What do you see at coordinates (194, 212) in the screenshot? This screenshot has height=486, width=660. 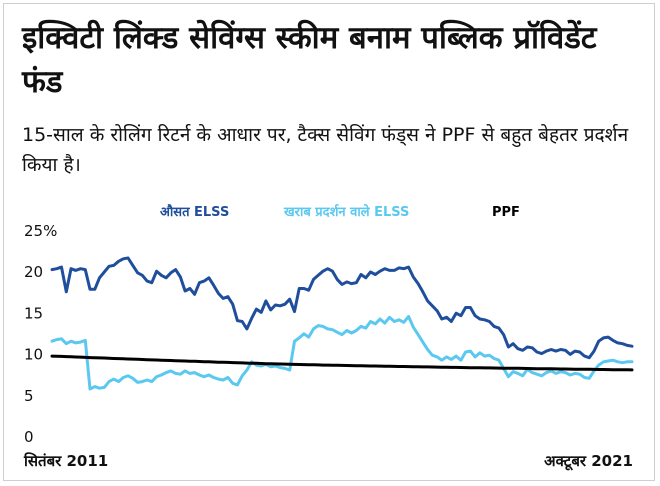 I see `legend-entry: औसत ELSS` at bounding box center [194, 212].